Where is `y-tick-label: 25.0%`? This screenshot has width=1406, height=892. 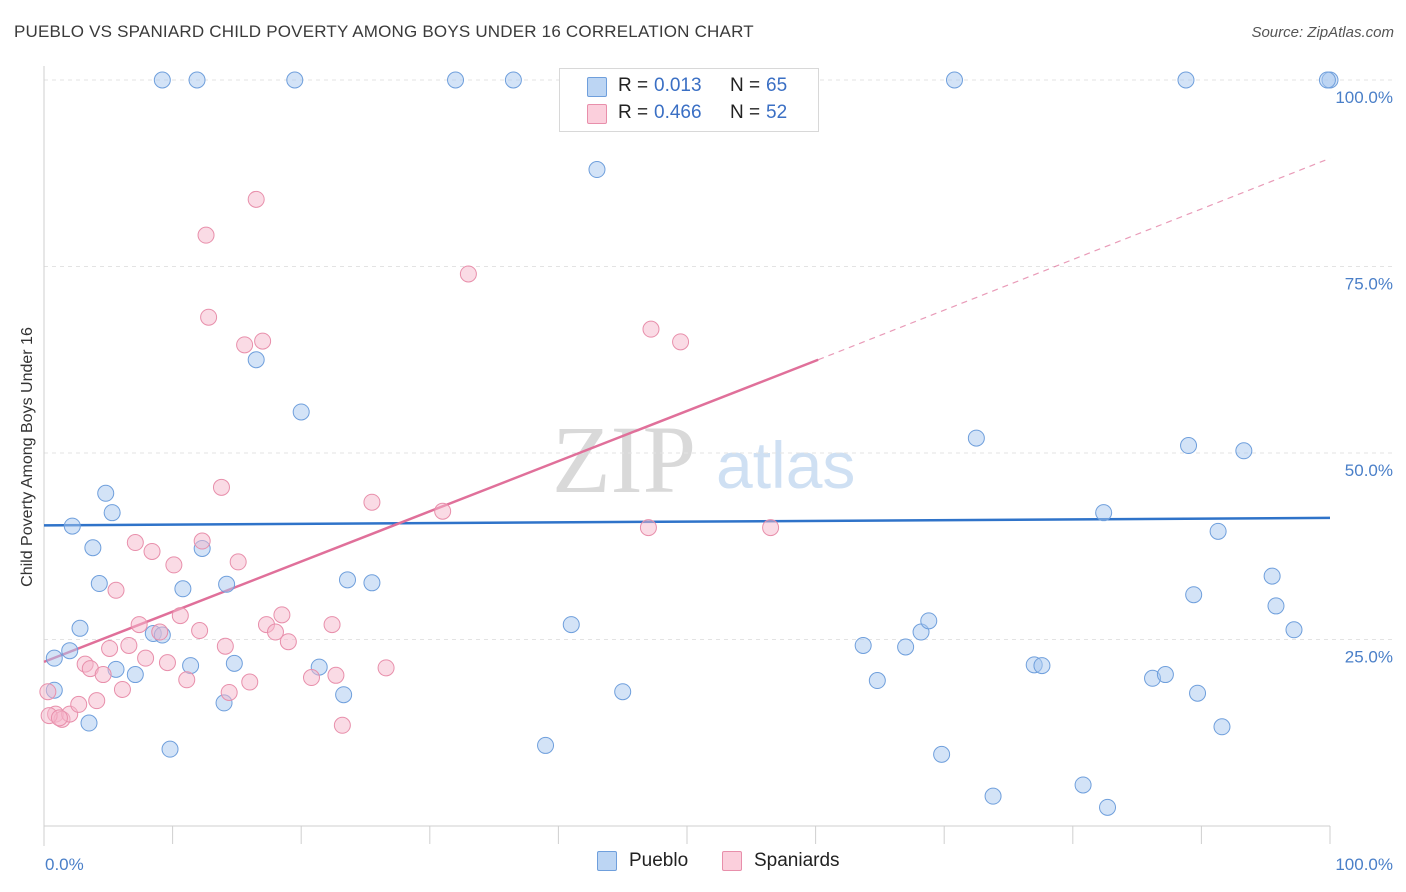 y-tick-label: 25.0% is located at coordinates (1369, 657).